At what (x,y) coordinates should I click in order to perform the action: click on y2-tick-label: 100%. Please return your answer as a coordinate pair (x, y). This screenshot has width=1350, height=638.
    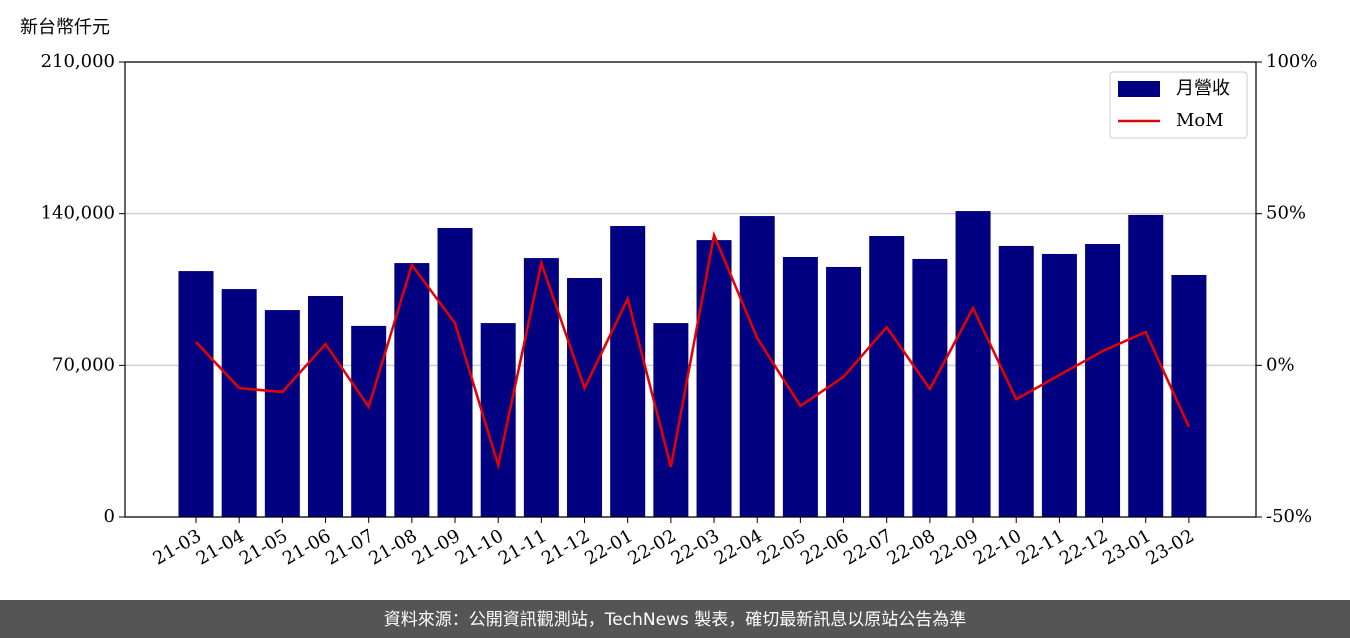
    Looking at the image, I should click on (1291, 61).